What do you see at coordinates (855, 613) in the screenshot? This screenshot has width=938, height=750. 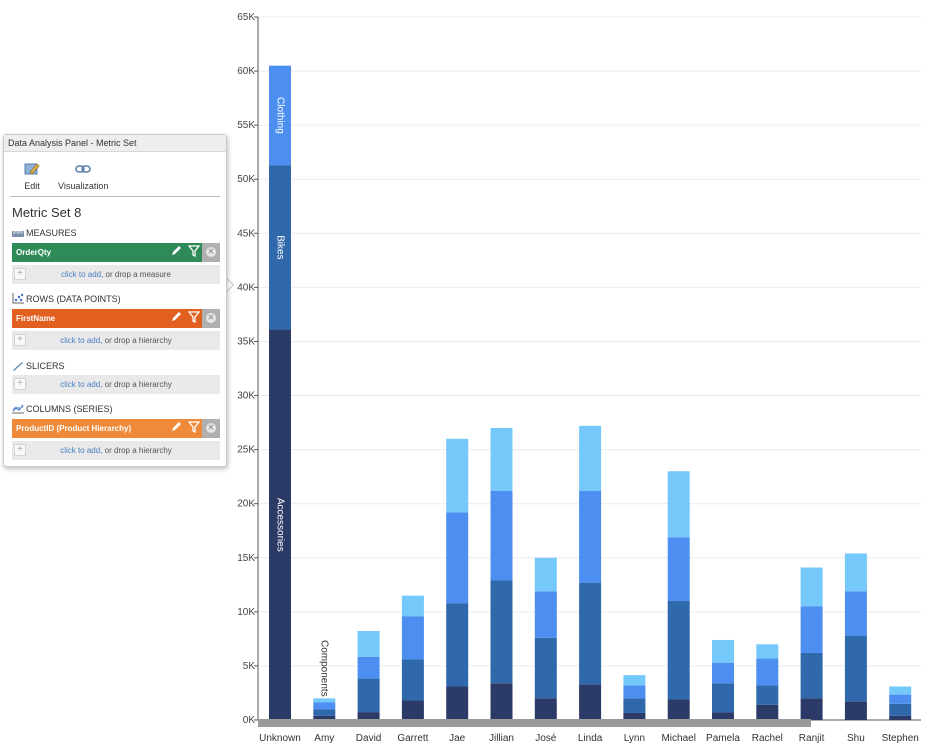 I see `bar-Shu-Clothing` at bounding box center [855, 613].